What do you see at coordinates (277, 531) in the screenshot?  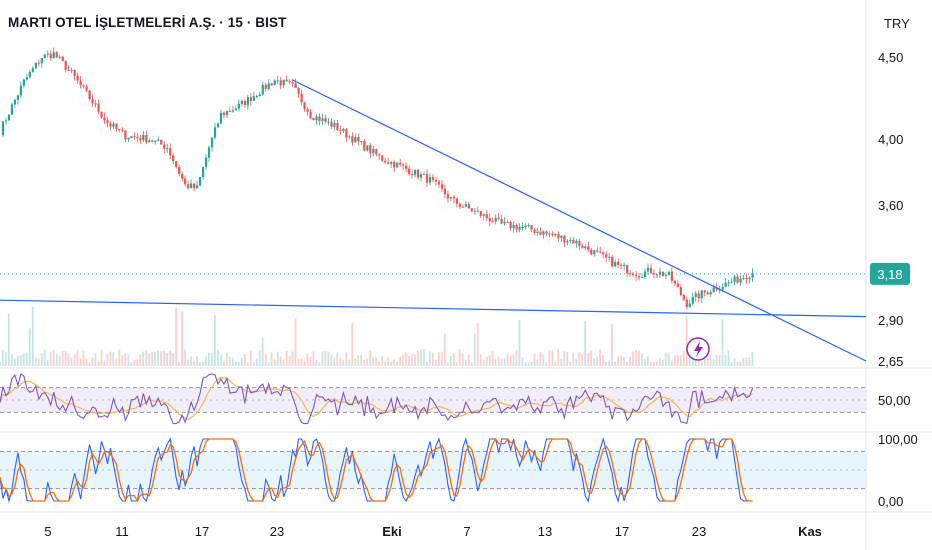 I see `time-tick-label: 23` at bounding box center [277, 531].